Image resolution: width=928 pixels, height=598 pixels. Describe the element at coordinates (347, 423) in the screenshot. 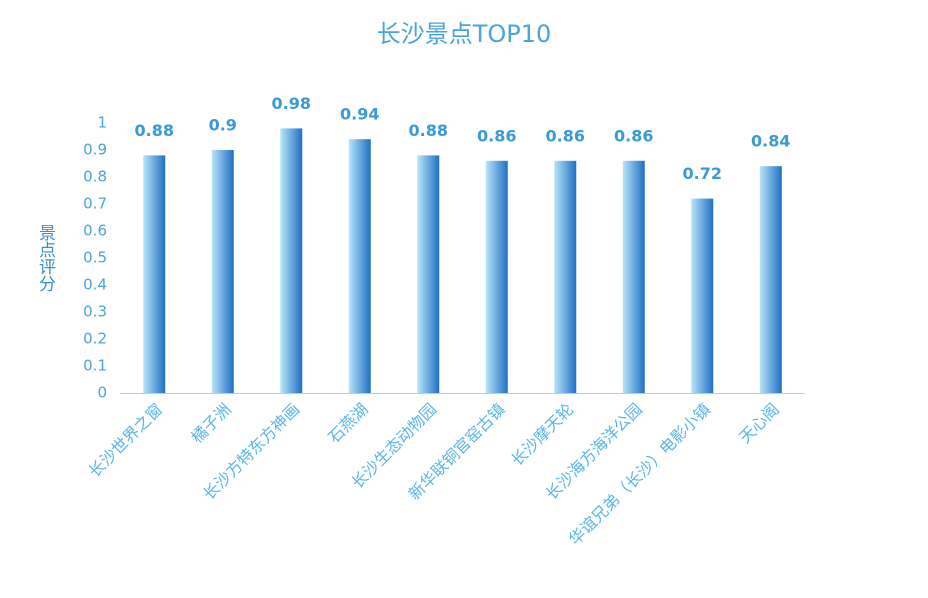

I see `x-tick-label: 石燕湖` at that location.